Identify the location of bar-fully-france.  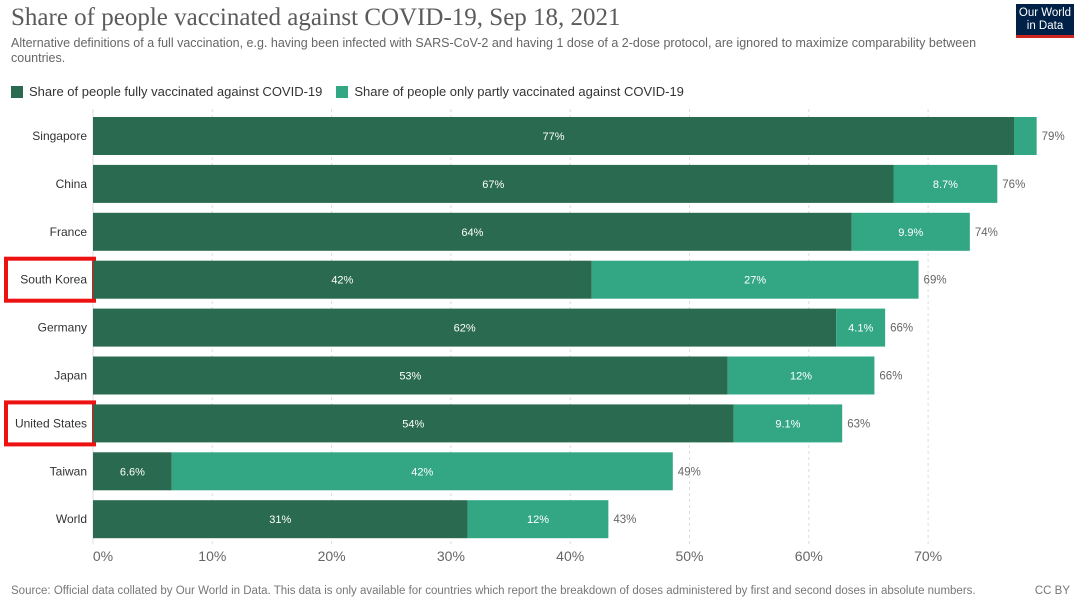
(472, 231).